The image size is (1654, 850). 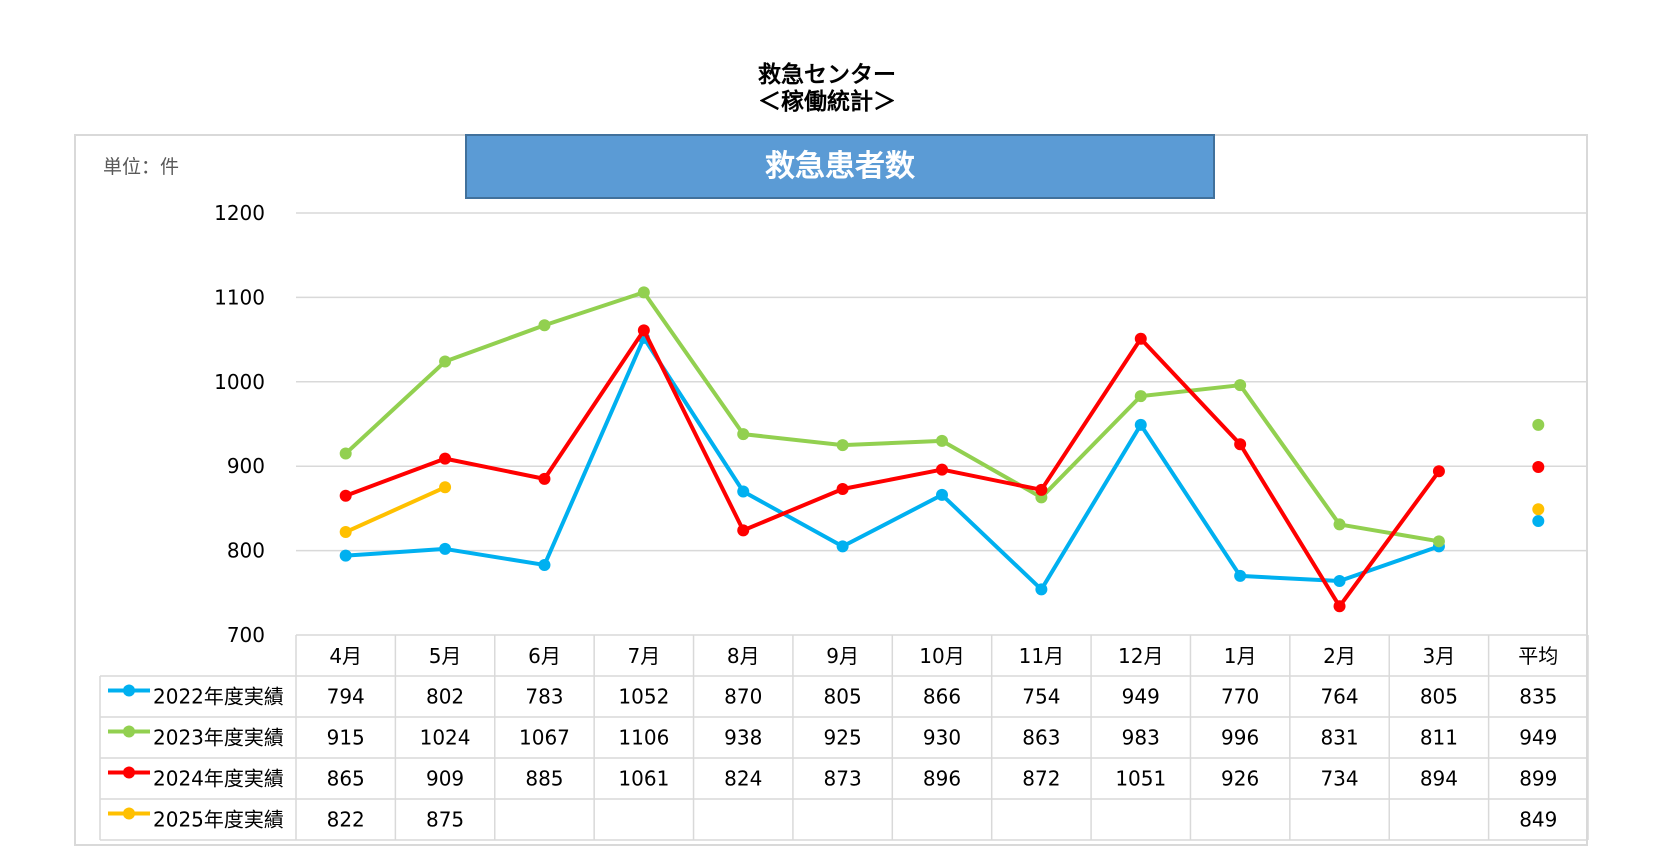 What do you see at coordinates (1041, 697) in the screenshot?
I see `table-value: 754` at bounding box center [1041, 697].